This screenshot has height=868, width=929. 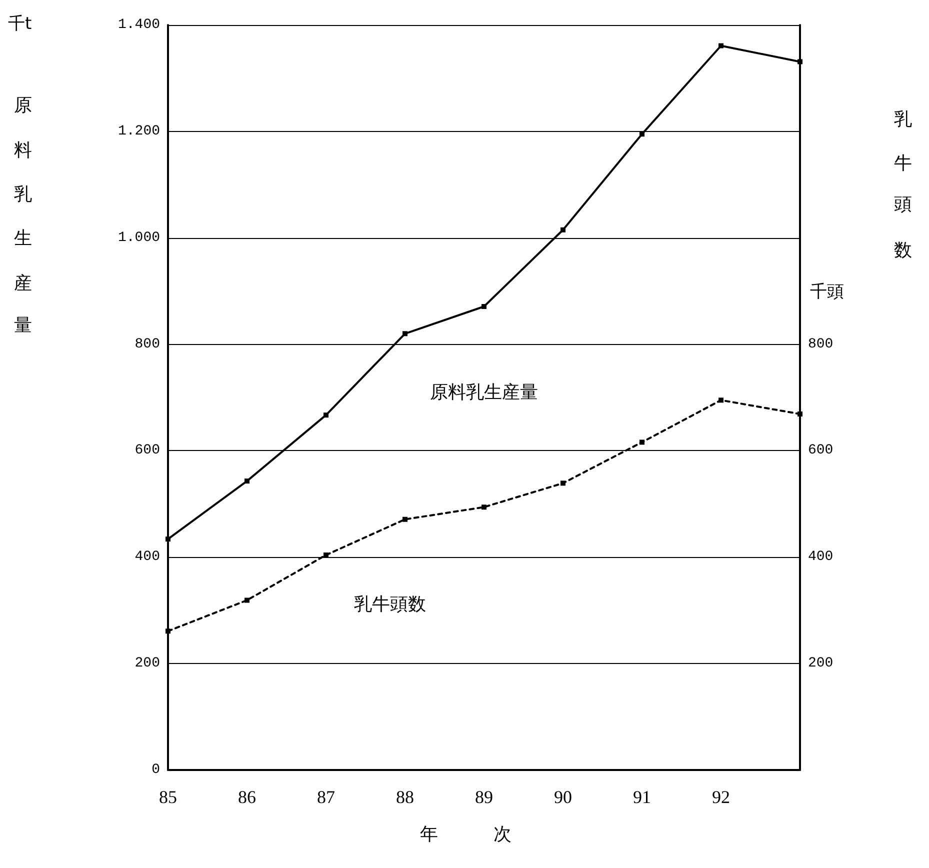 What do you see at coordinates (563, 797) in the screenshot?
I see `x-tick-label: 90` at bounding box center [563, 797].